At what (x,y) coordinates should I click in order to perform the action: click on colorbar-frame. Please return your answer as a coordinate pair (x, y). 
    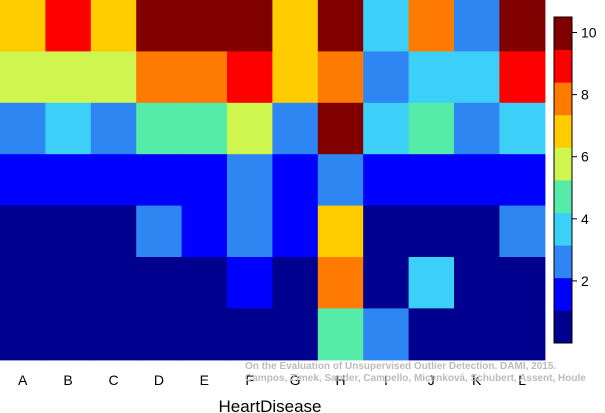
    Looking at the image, I should click on (563, 180).